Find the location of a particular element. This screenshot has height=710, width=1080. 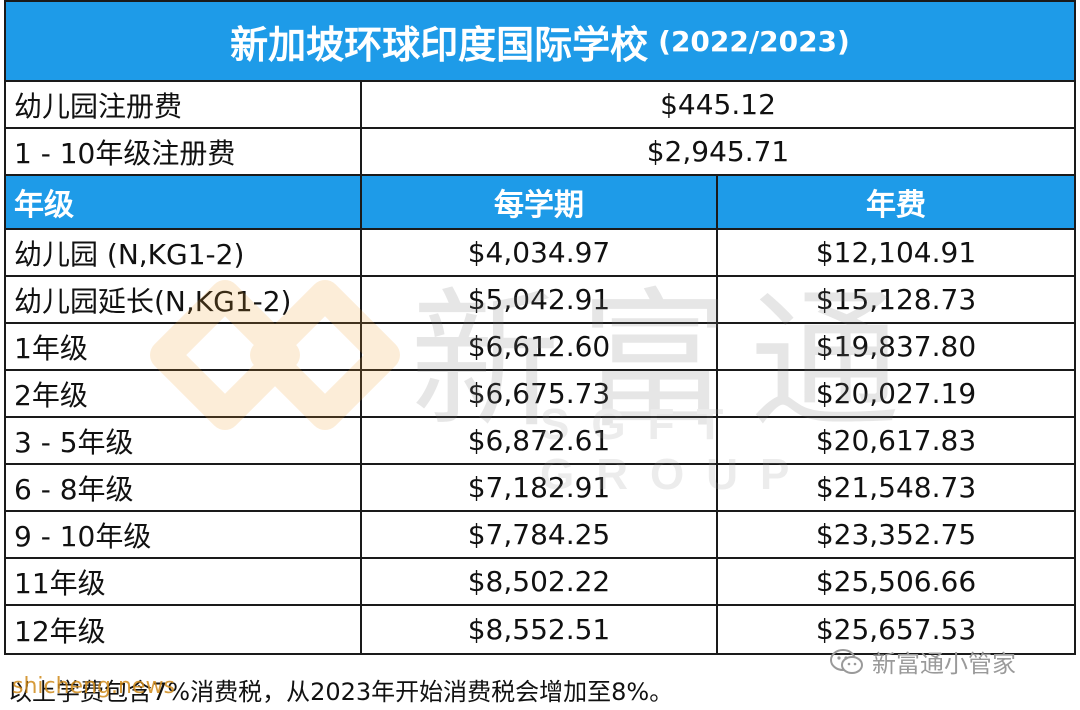

wechat-account: 新富通小管家 is located at coordinates (923, 661).